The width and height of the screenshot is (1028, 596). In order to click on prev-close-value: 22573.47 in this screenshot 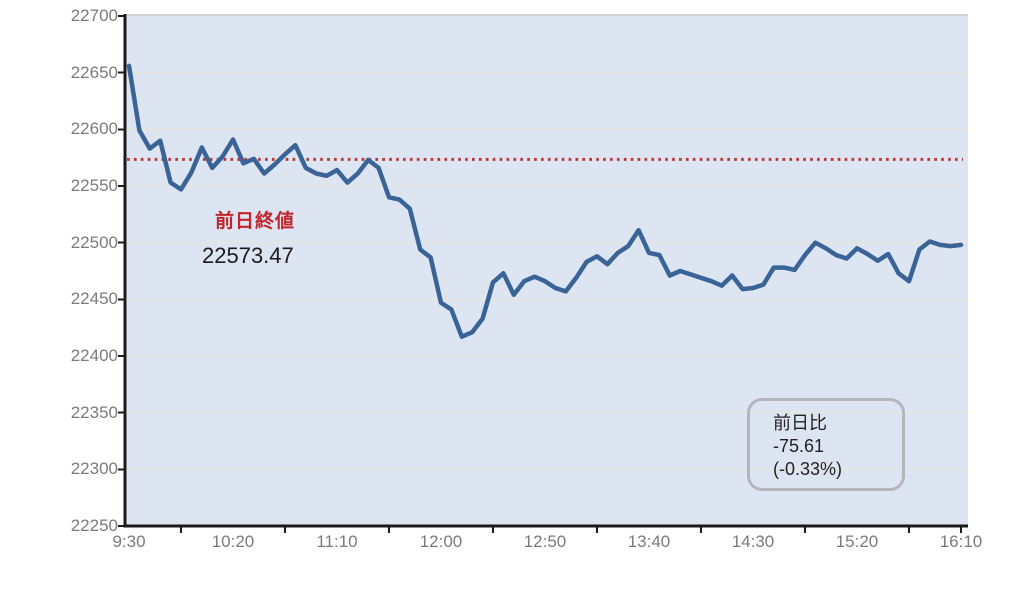, I will do `click(248, 255)`.